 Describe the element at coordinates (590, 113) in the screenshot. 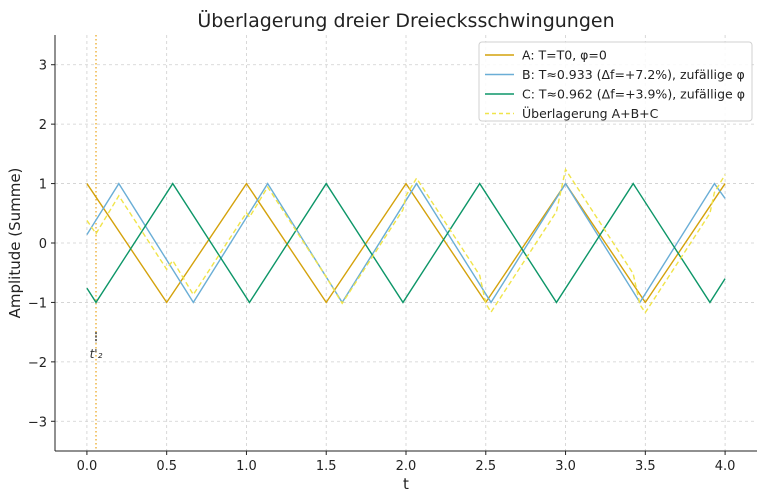

I see `legend-label: Überlagerung A+B+C` at that location.